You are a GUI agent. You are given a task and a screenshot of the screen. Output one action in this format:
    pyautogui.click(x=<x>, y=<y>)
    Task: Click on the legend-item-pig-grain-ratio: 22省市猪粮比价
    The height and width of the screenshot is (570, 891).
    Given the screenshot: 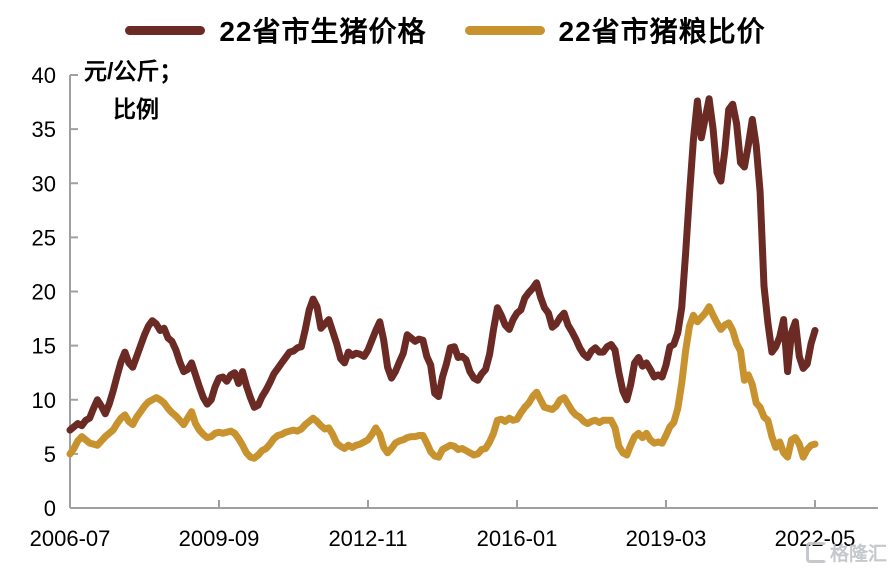 What is the action you would take?
    pyautogui.click(x=615, y=30)
    